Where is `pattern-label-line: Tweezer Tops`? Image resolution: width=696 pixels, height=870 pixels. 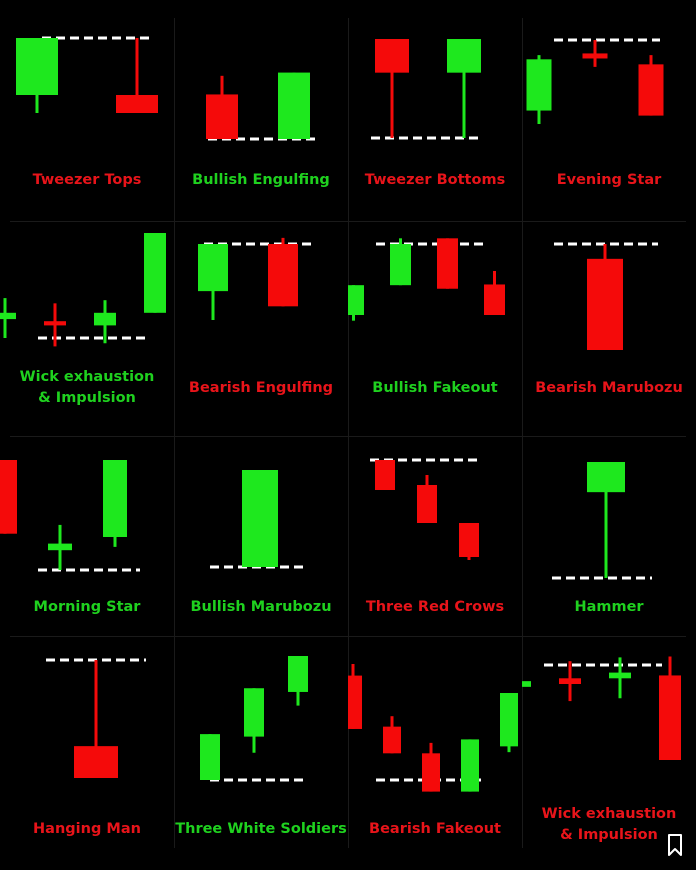
pattern-label-line: Tweezer Tops is located at coordinates (87, 180).